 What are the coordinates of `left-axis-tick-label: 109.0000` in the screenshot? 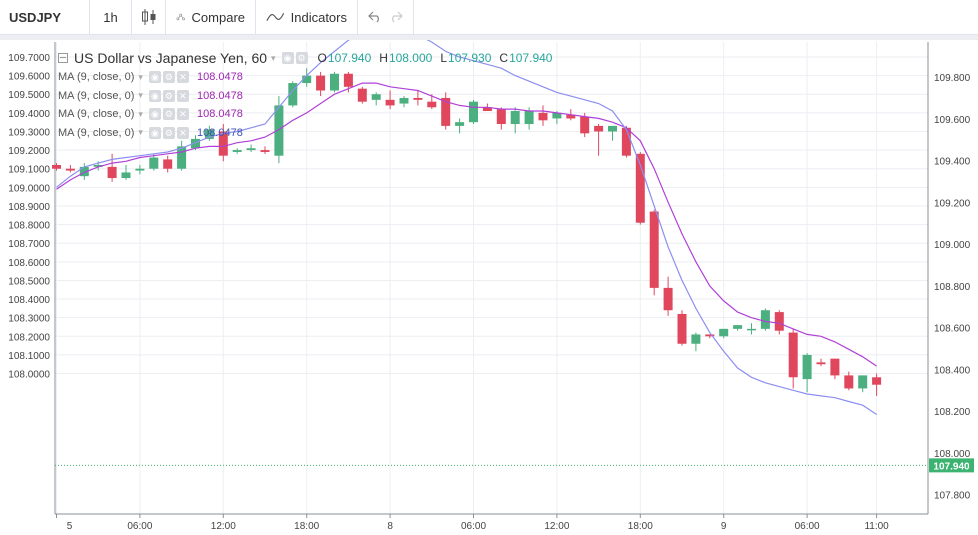 It's located at (29, 188).